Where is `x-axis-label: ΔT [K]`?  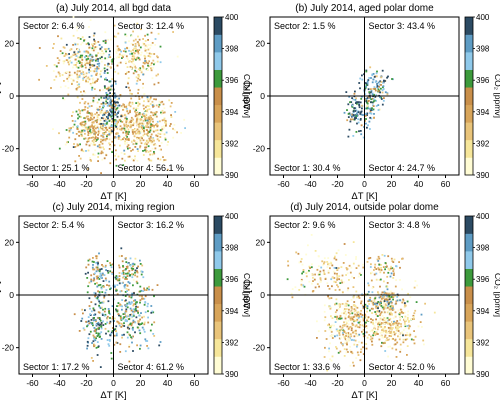
x-axis-label: ΔT [K] is located at coordinates (364, 395).